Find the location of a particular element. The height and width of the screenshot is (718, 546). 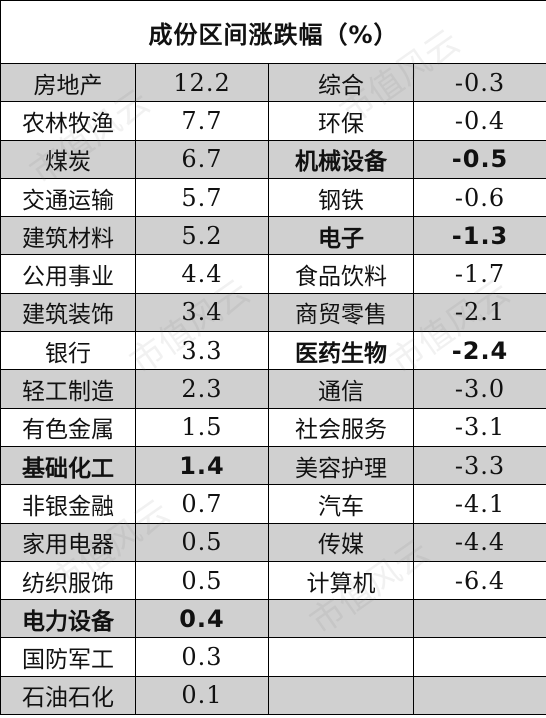

left-sector-name: 银行 is located at coordinates (68, 351).